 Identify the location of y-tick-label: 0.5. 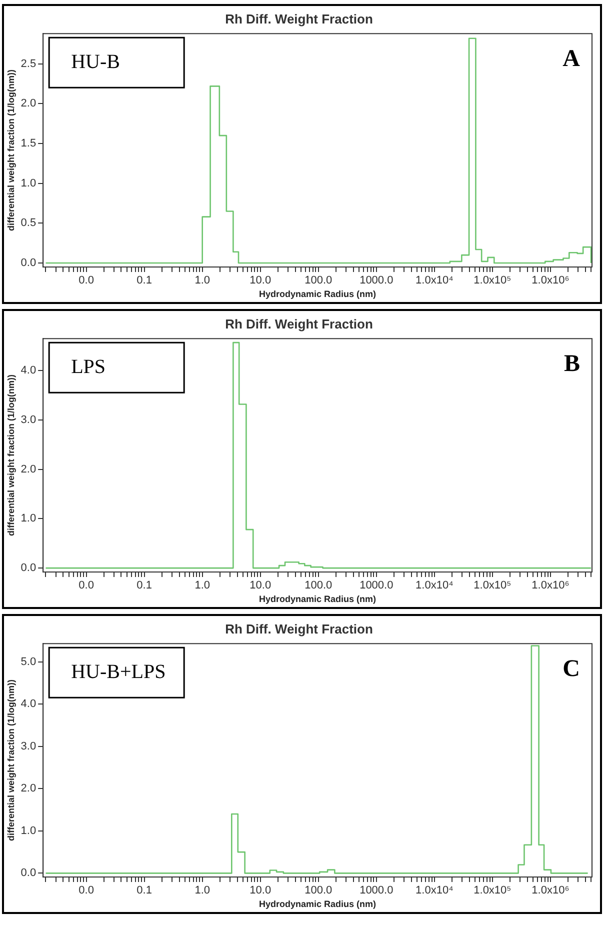
(28, 223).